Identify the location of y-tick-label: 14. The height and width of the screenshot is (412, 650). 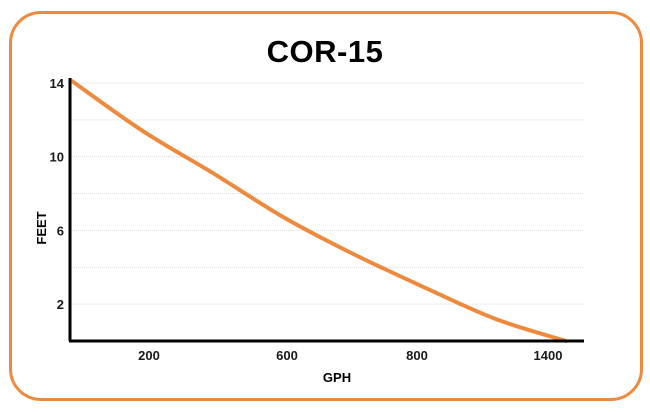
(57, 83).